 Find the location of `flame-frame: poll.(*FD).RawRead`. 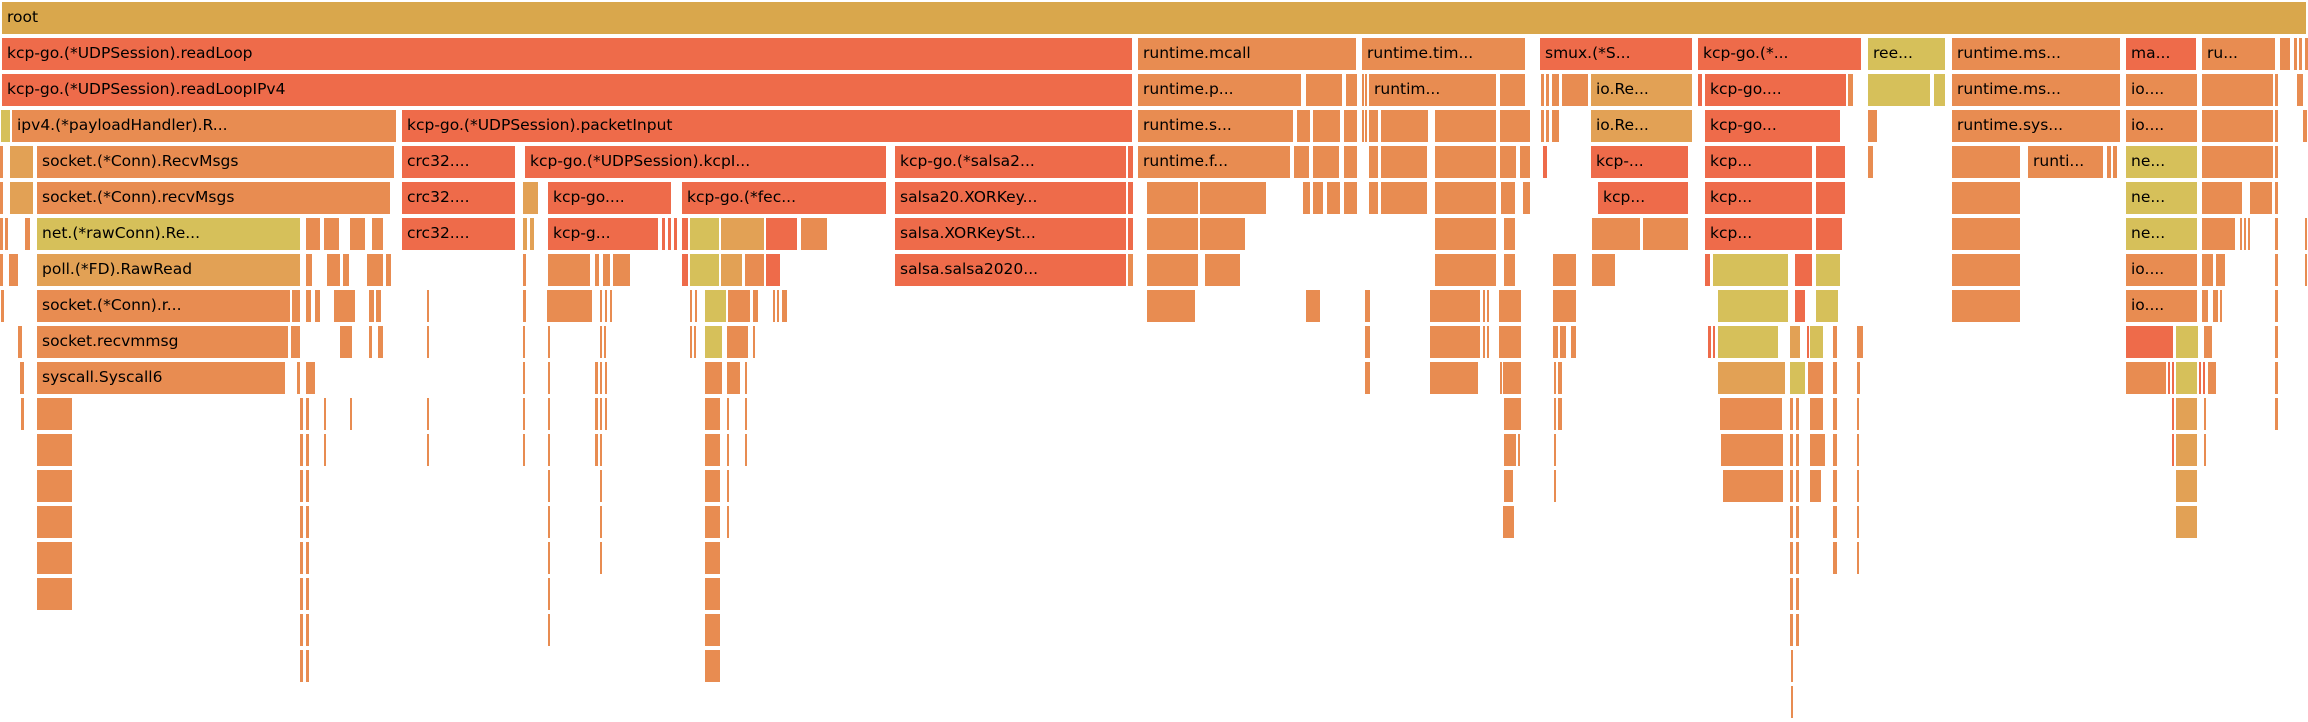

flame-frame: poll.(*FD).RawRead is located at coordinates (168, 270).